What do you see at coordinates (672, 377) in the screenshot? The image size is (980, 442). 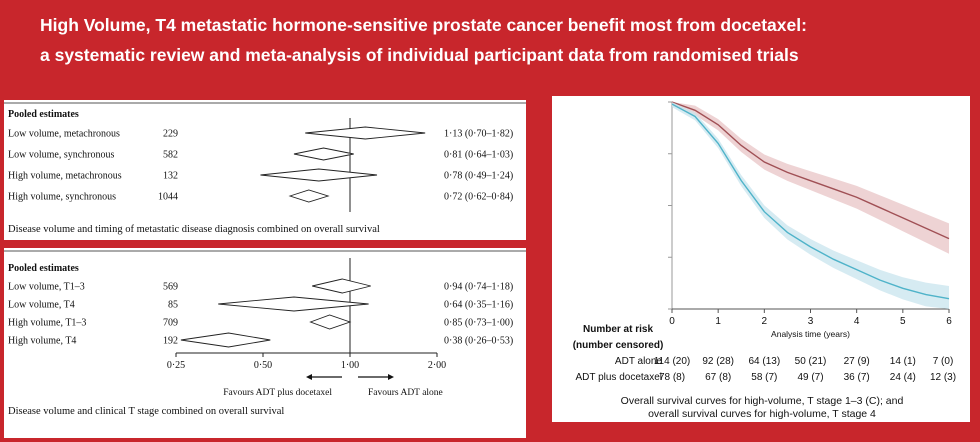 I see `risk-value: 78 (8)` at bounding box center [672, 377].